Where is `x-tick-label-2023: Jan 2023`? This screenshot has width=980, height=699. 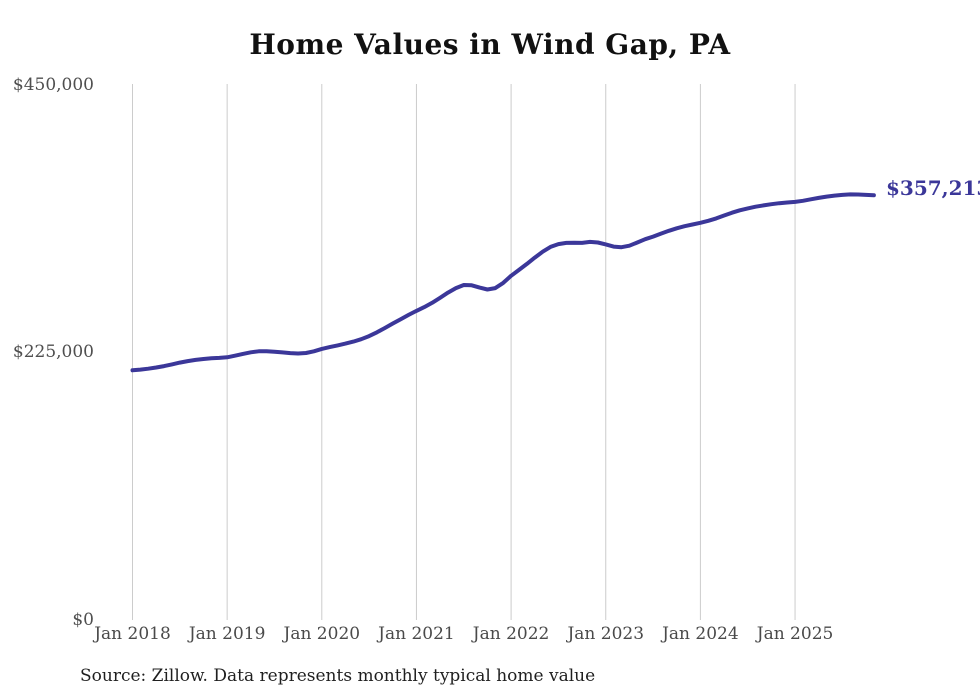
x-tick-label-2023: Jan 2023 is located at coordinates (606, 634).